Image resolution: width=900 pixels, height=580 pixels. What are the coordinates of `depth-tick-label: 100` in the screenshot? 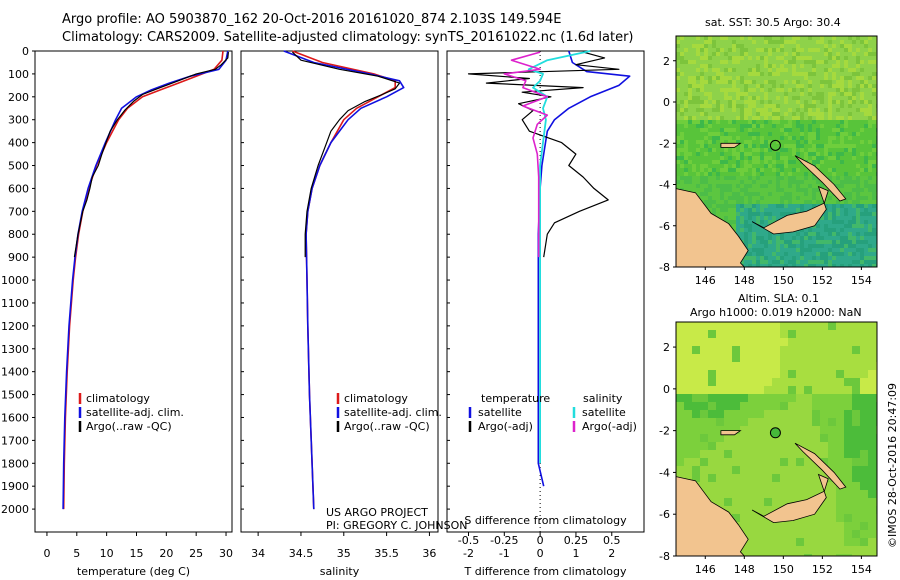 It's located at (18, 74).